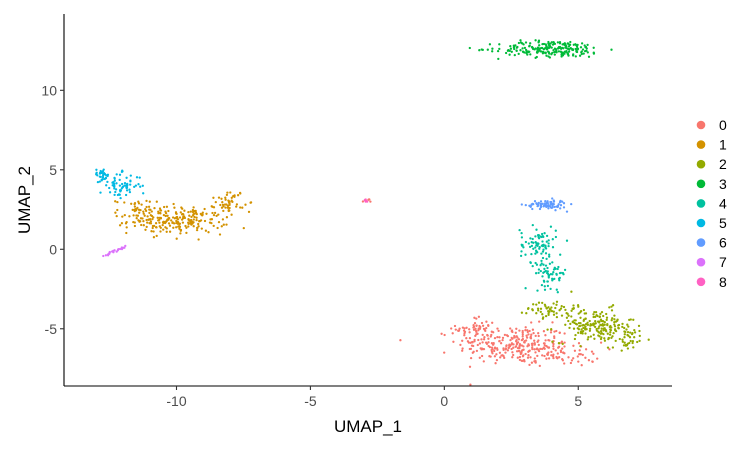 The width and height of the screenshot is (747, 452). I want to click on y-tick-label: 5, so click(53, 170).